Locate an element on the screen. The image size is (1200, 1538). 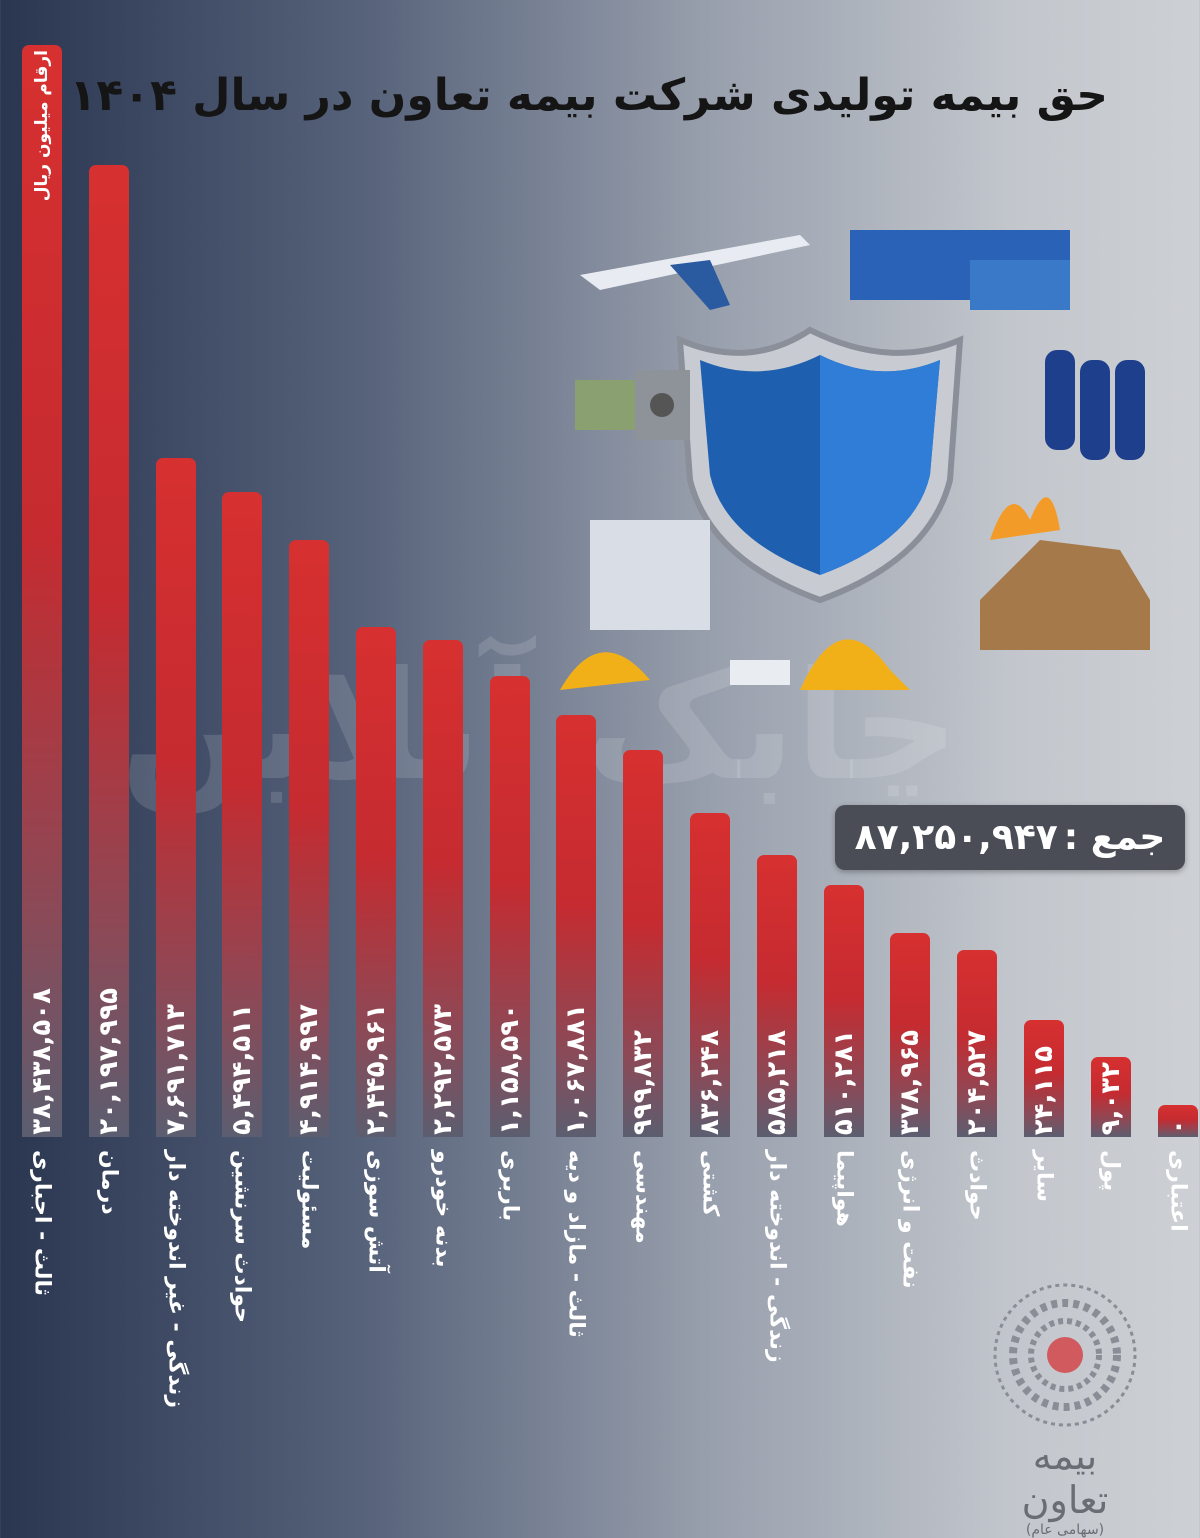
category-label: سایر is located at coordinates (1044, 1176).